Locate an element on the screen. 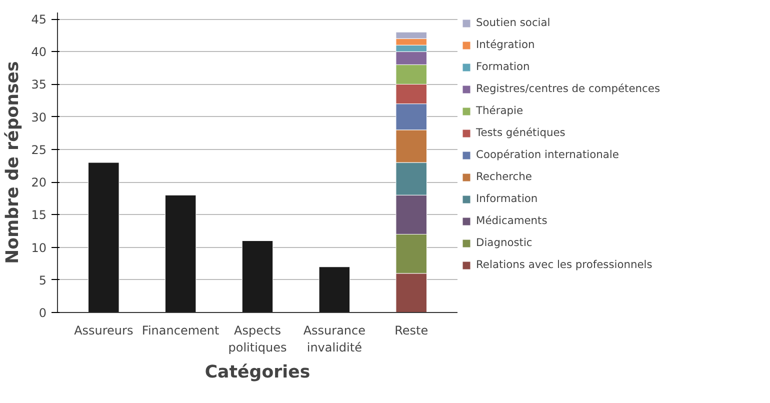  legend-label: Intégration is located at coordinates (505, 44).